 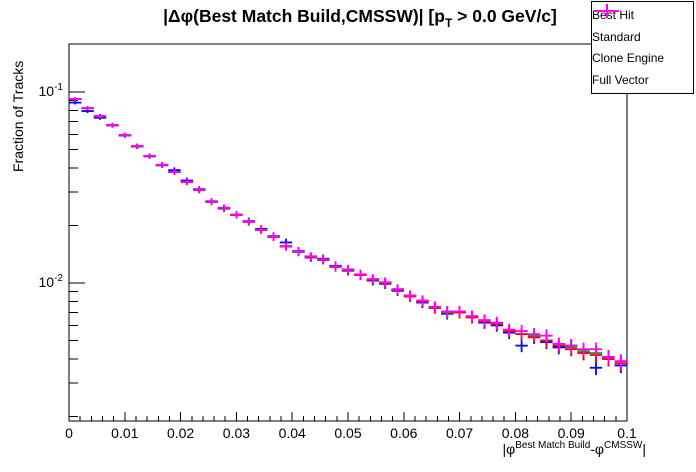 I want to click on x-title-sup2: CMSSW, so click(x=623, y=445).